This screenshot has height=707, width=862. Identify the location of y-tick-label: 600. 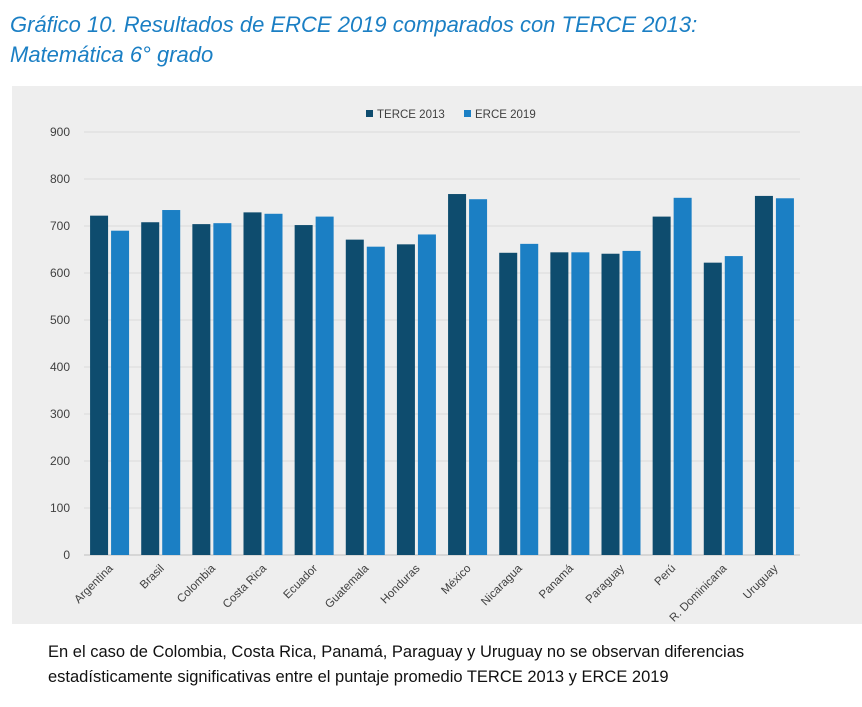
(60, 273).